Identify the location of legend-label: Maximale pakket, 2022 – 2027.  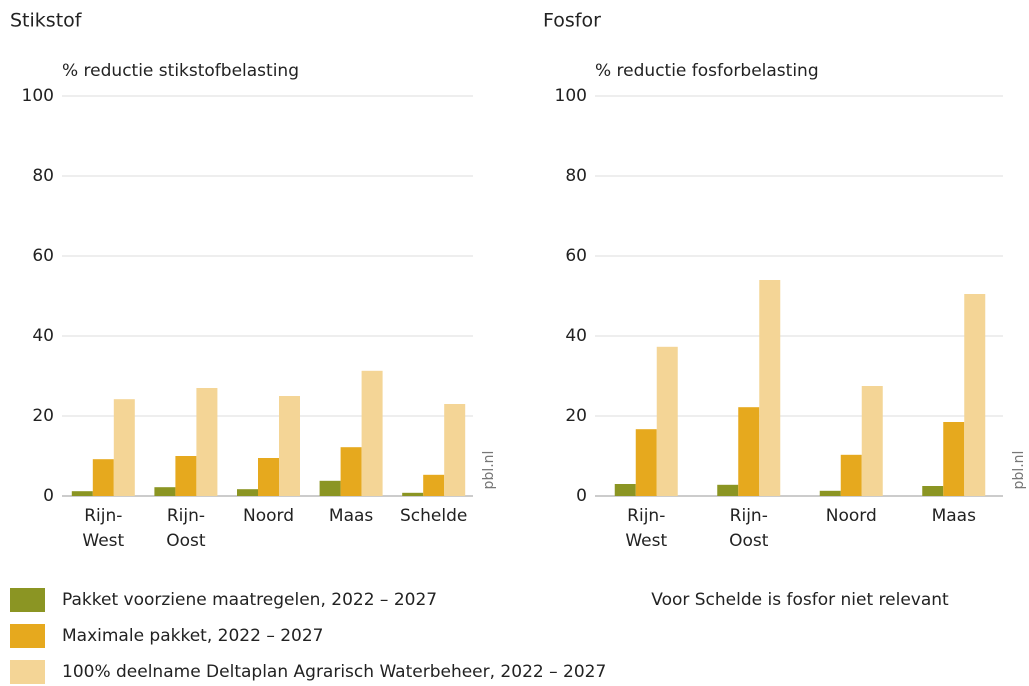
(193, 636).